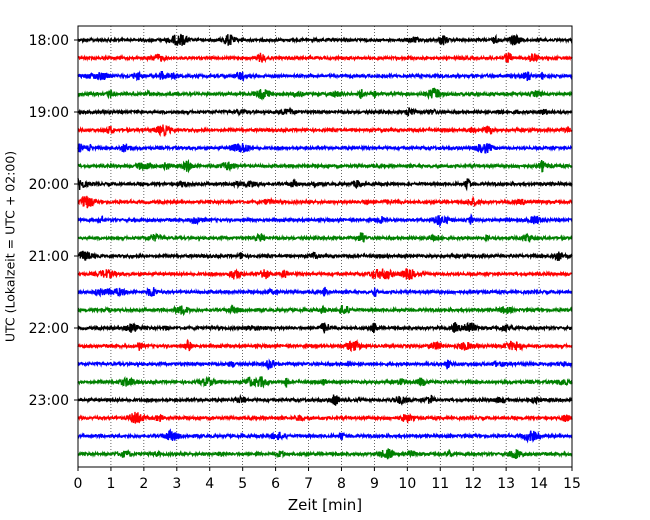 The height and width of the screenshot is (520, 650). What do you see at coordinates (325, 166) in the screenshot?
I see `trace-1945` at bounding box center [325, 166].